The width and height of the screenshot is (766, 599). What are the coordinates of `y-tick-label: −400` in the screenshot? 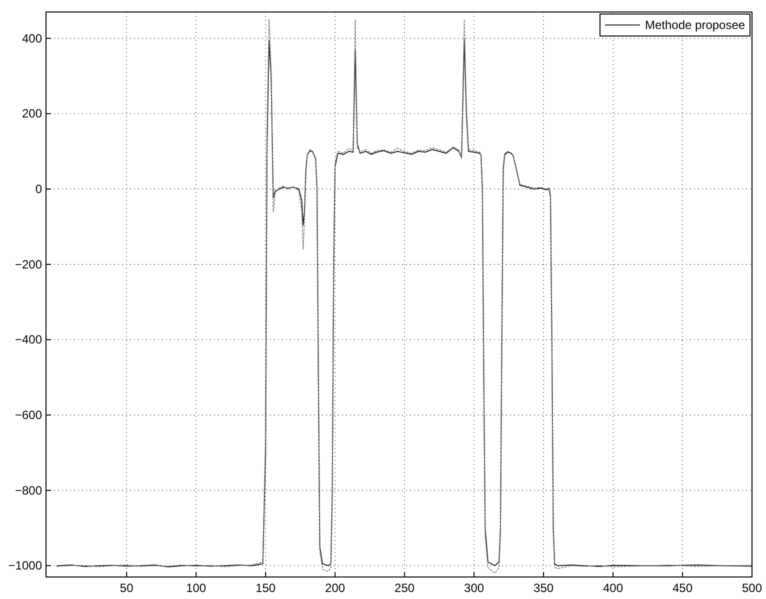 It's located at (28, 339).